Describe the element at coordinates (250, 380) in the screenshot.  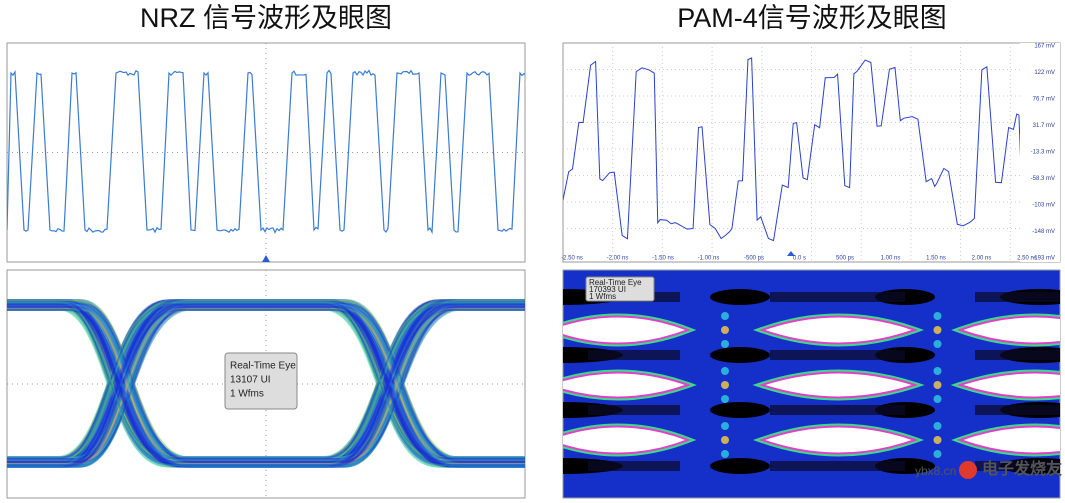
I see `eye-info-text: 13107 UI` at that location.